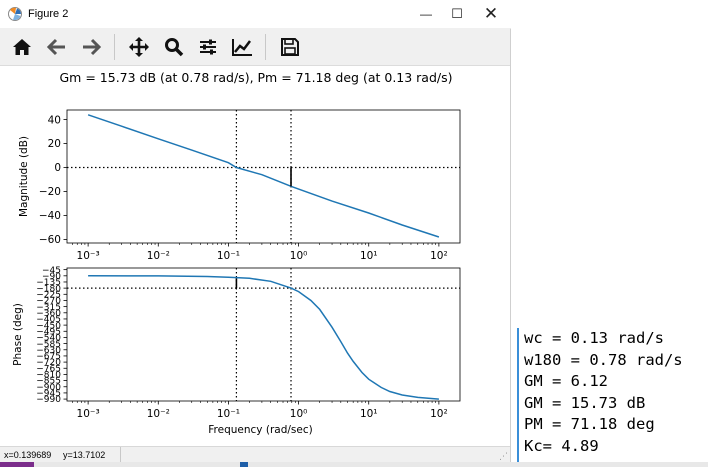 This screenshot has width=708, height=467. What do you see at coordinates (48, 388) in the screenshot?
I see `ytick-label: −900` at bounding box center [48, 388].